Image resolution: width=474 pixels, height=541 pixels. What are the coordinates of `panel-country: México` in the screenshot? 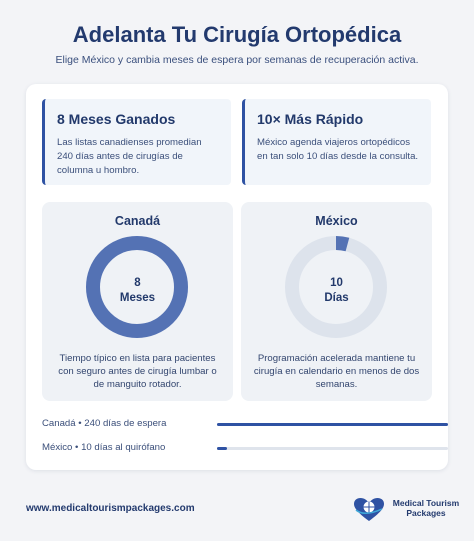 It's located at (336, 221).